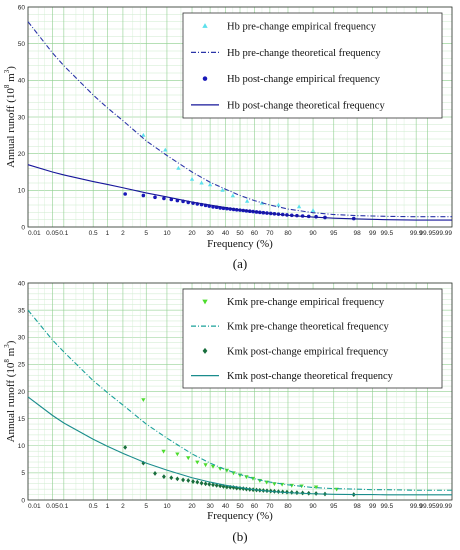 This screenshot has width=460, height=550. What do you see at coordinates (226, 506) in the screenshot?
I see `x-tick-label: 40` at bounding box center [226, 506].